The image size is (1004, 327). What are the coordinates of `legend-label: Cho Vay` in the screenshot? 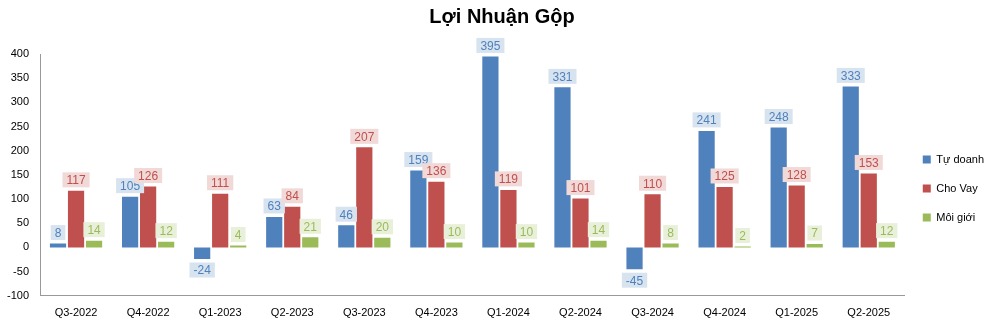 It's located at (957, 187).